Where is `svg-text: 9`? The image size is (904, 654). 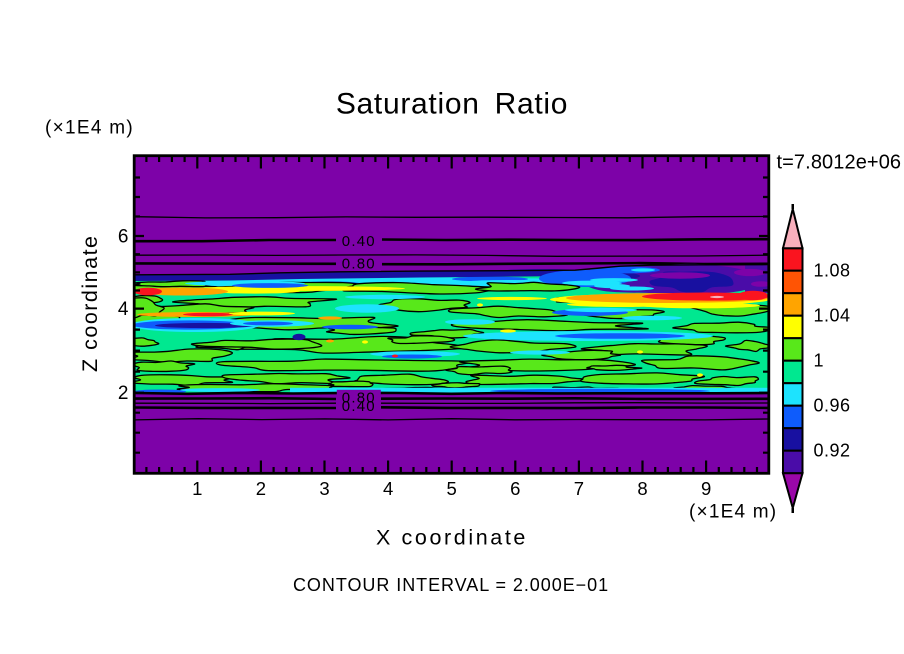 svg-text: 9 is located at coordinates (706, 488).